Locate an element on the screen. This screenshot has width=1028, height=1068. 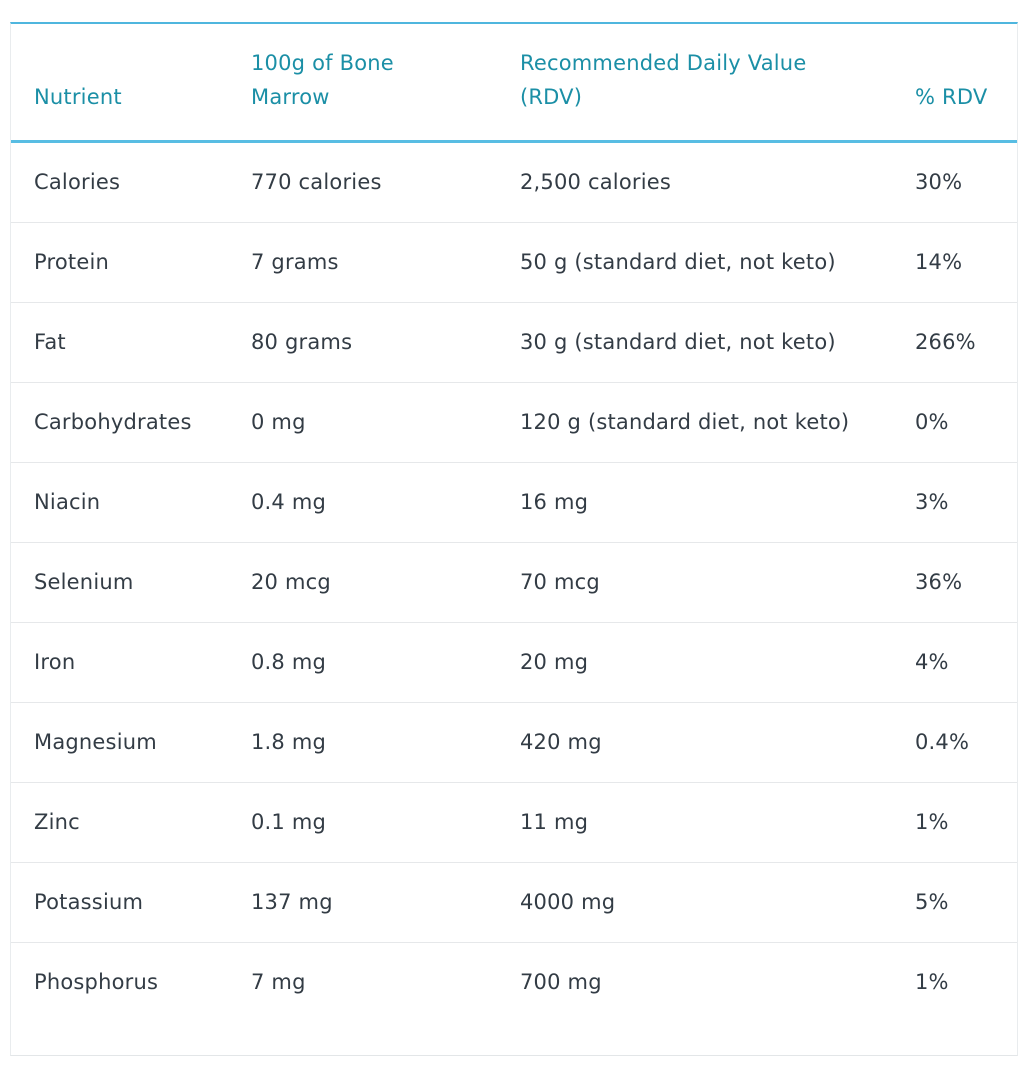
cell-rdv: 120 g (standard diet, not keto) is located at coordinates (693, 422).